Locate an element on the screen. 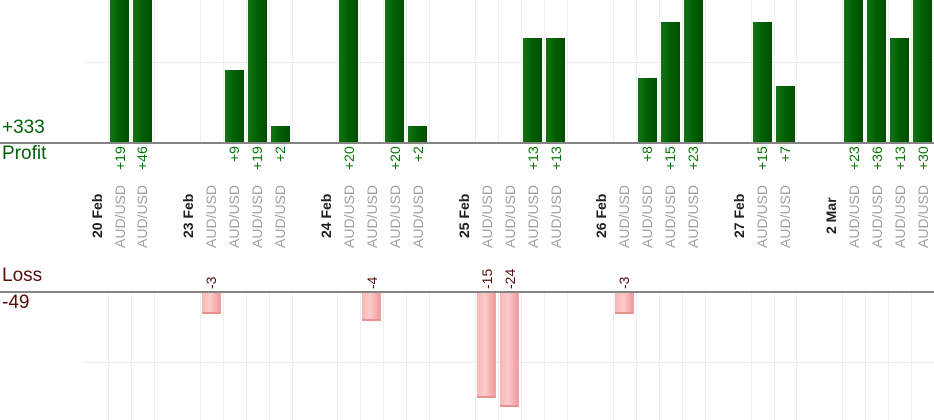  profit-total: +333 is located at coordinates (23, 127).